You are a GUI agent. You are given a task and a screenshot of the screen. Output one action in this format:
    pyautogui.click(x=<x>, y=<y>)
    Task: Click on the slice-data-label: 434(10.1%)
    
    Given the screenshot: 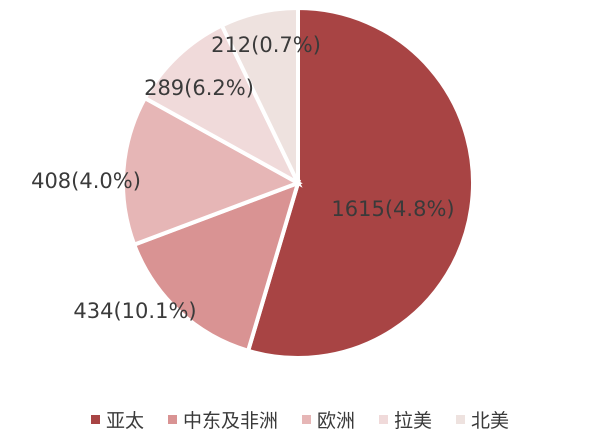 What is the action you would take?
    pyautogui.click(x=134, y=311)
    